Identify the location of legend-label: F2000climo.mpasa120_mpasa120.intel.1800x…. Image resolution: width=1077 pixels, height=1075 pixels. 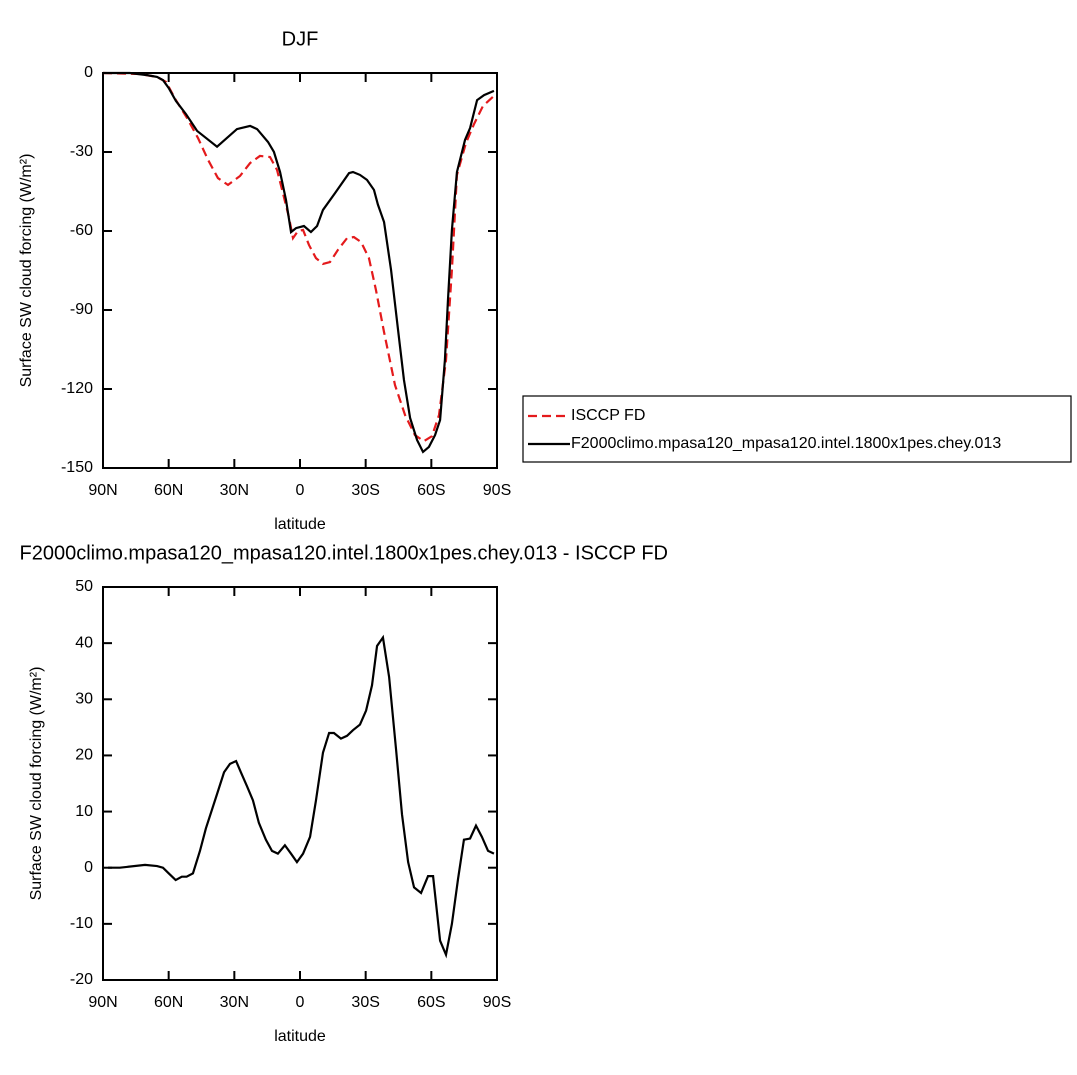
(786, 443).